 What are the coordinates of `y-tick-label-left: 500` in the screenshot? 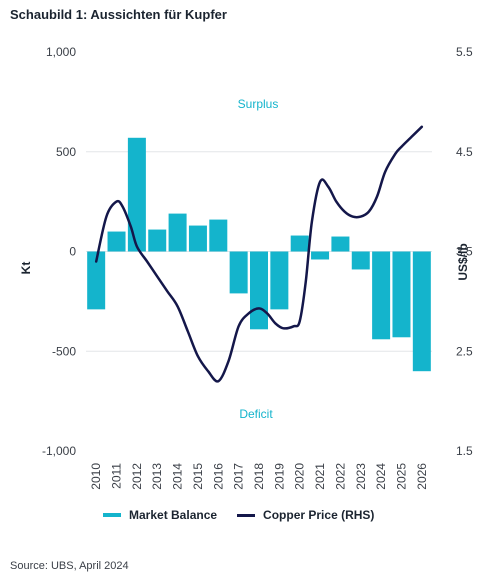 It's located at (66, 152).